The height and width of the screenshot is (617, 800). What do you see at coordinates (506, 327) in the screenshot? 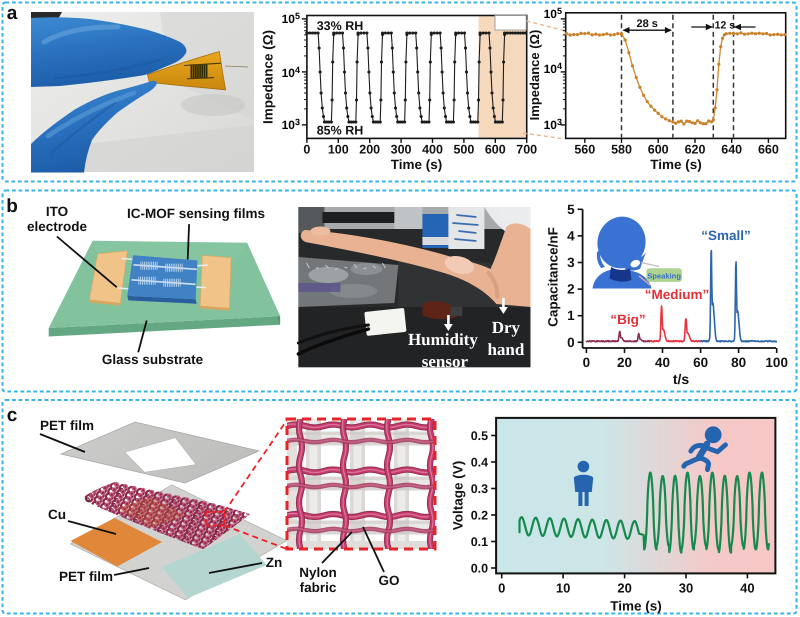
I see `svg-text: Dry` at bounding box center [506, 327].